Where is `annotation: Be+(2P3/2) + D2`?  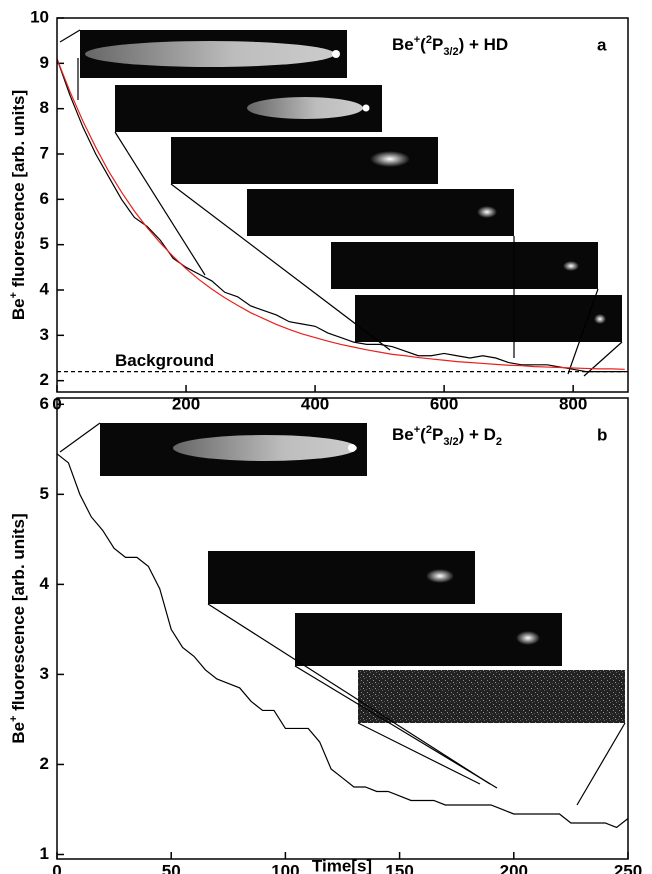 annotation: Be+(2P3/2) + D2 is located at coordinates (447, 436).